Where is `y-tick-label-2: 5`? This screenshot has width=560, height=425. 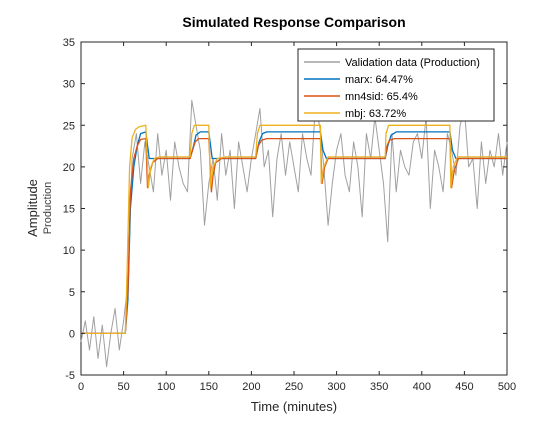 y-tick-label-2: 5 is located at coordinates (72, 293).